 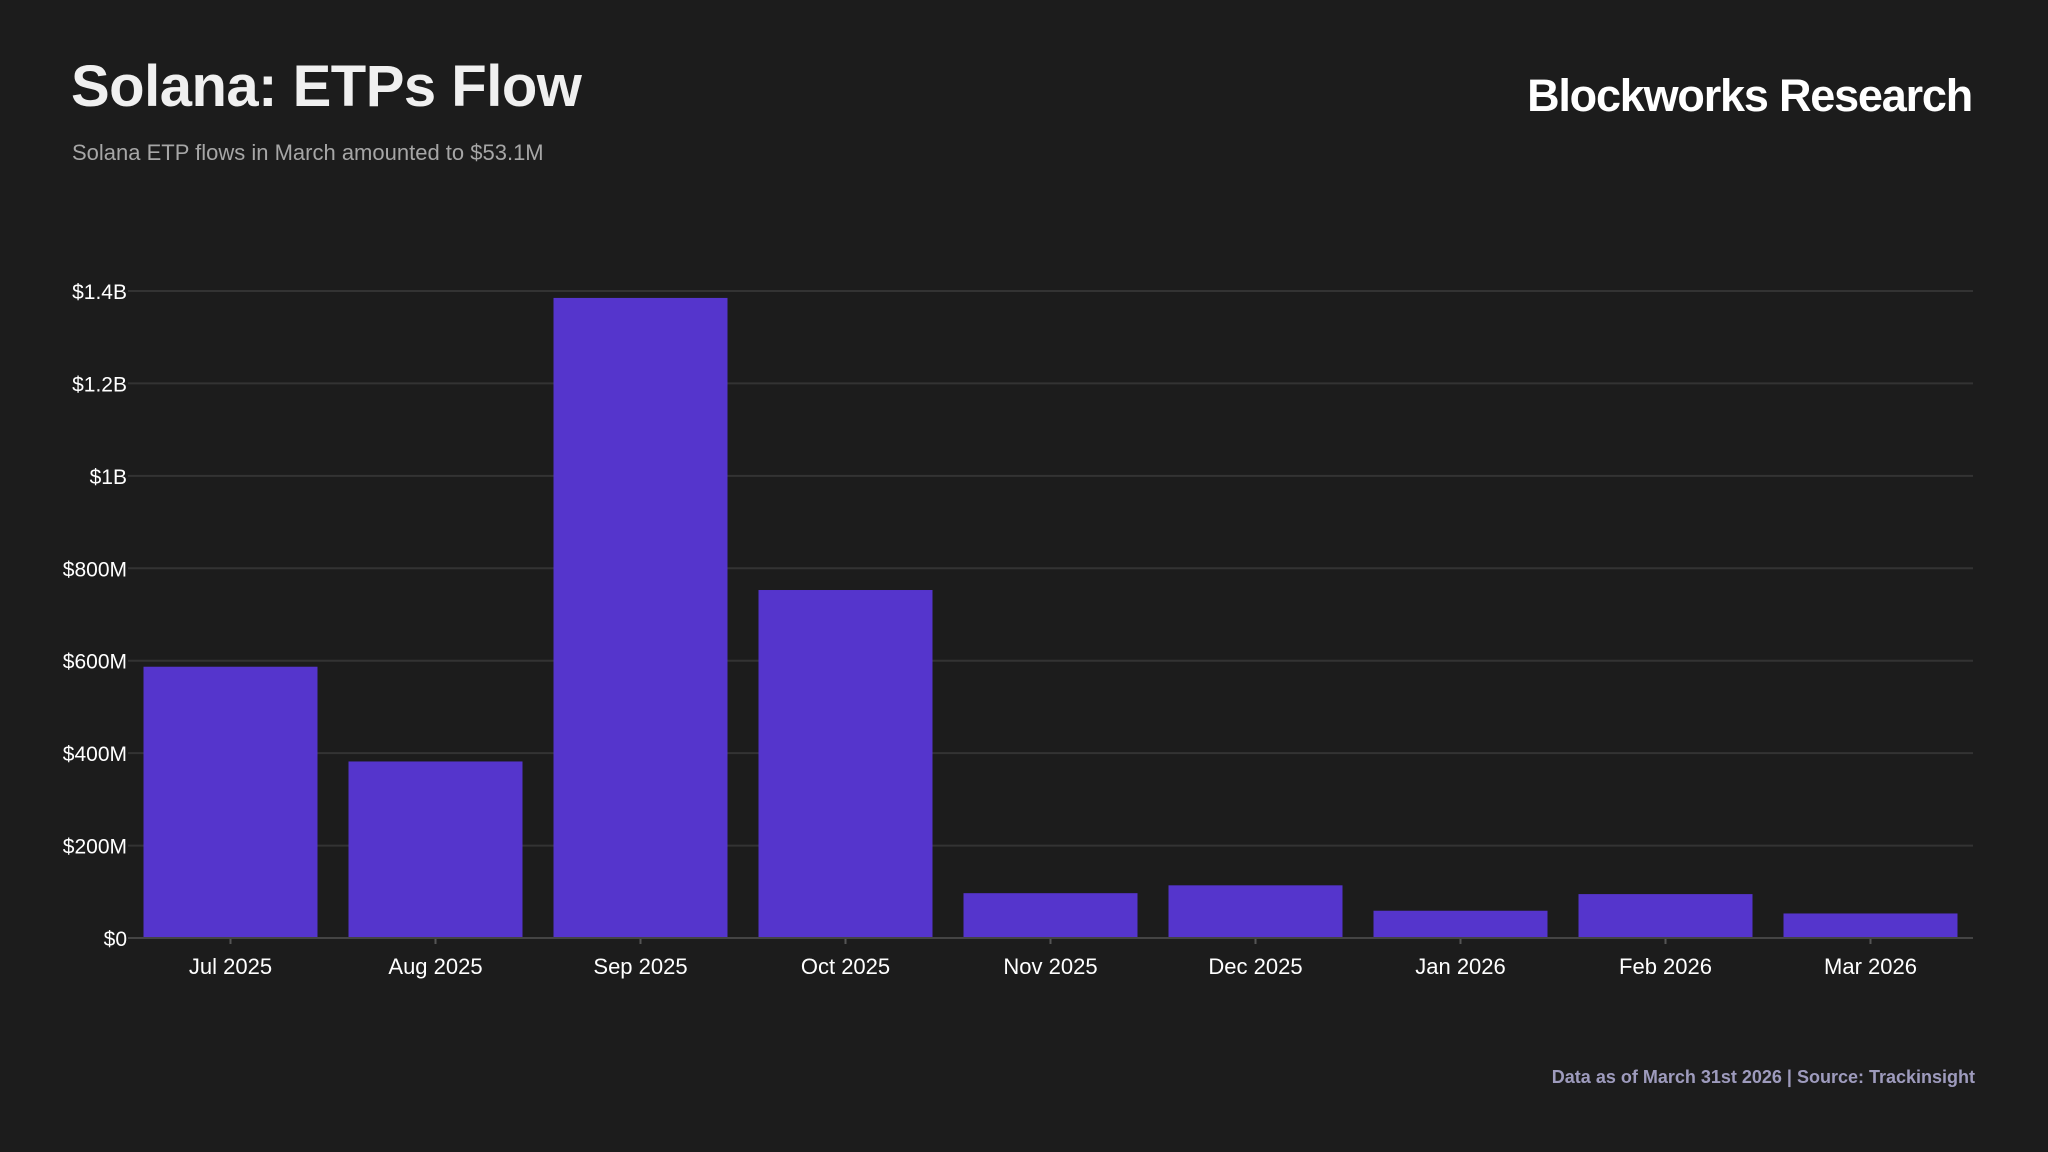 I want to click on y-tick-label: $800M, so click(x=95, y=569).